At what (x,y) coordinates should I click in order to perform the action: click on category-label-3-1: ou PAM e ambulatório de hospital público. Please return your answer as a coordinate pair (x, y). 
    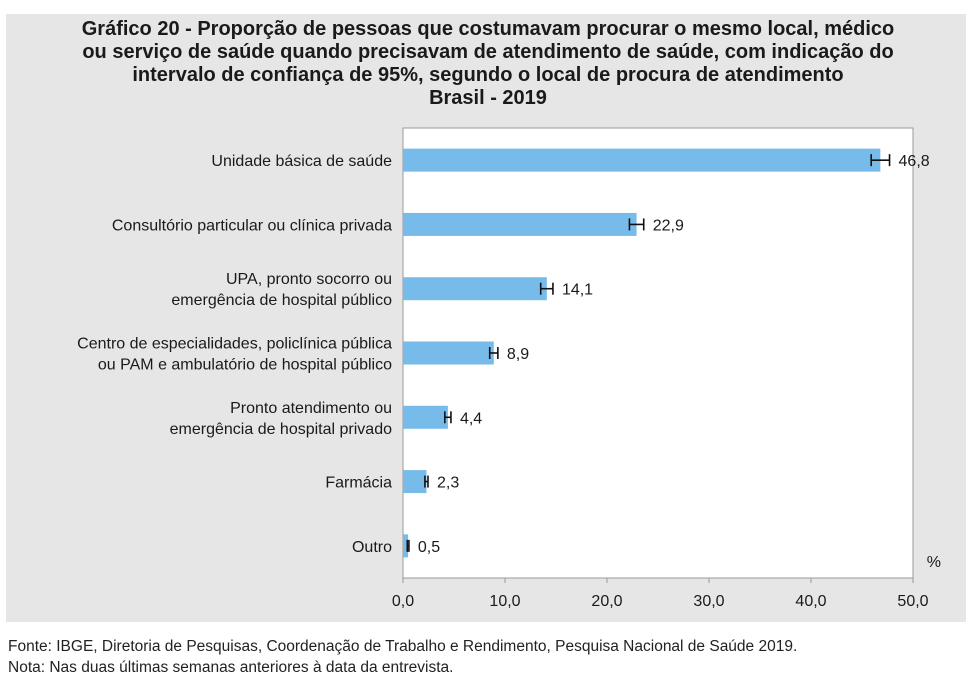
    Looking at the image, I should click on (245, 365).